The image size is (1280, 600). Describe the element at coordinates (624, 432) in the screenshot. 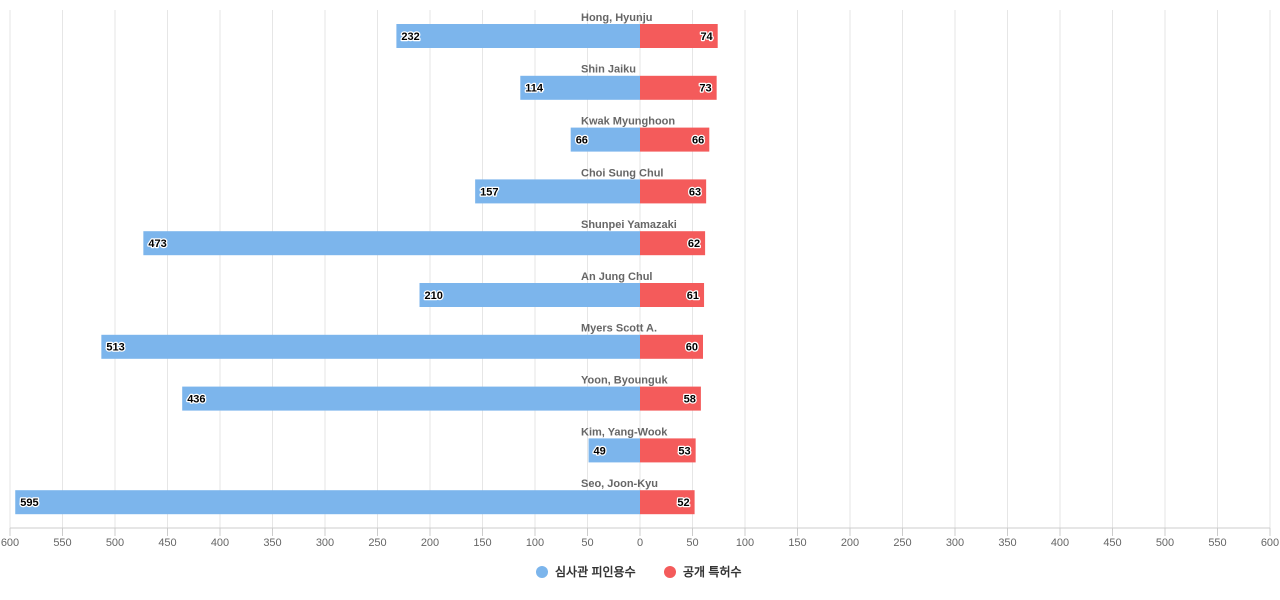

I see `category-label: Kim, Yang-Wook` at that location.